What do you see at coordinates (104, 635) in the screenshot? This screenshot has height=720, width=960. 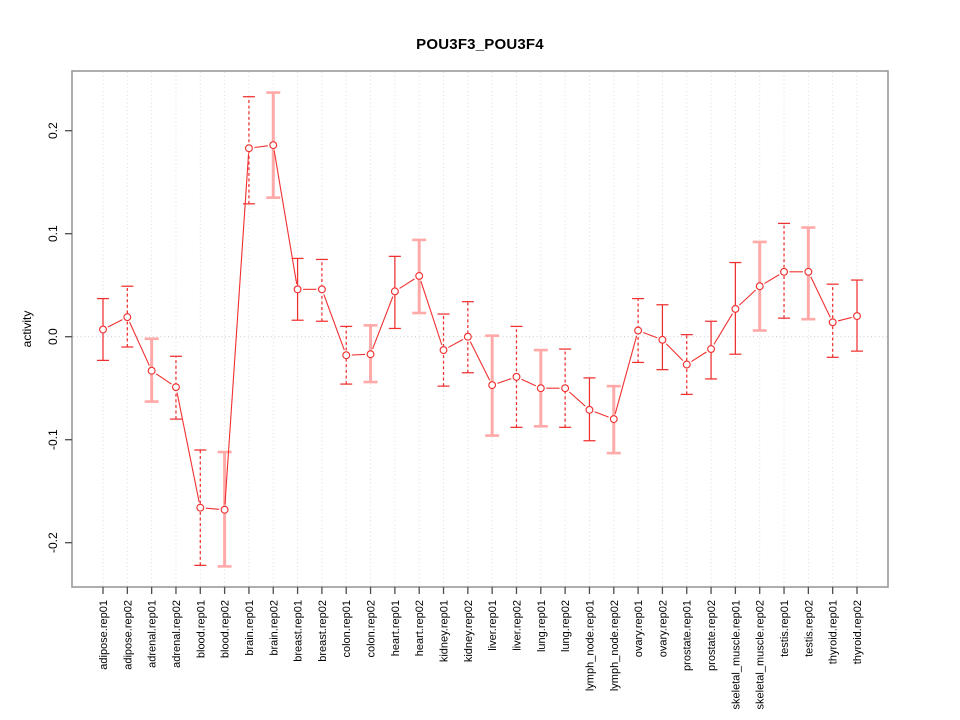 I see `x-tick-label: adipose.rep01` at bounding box center [104, 635].